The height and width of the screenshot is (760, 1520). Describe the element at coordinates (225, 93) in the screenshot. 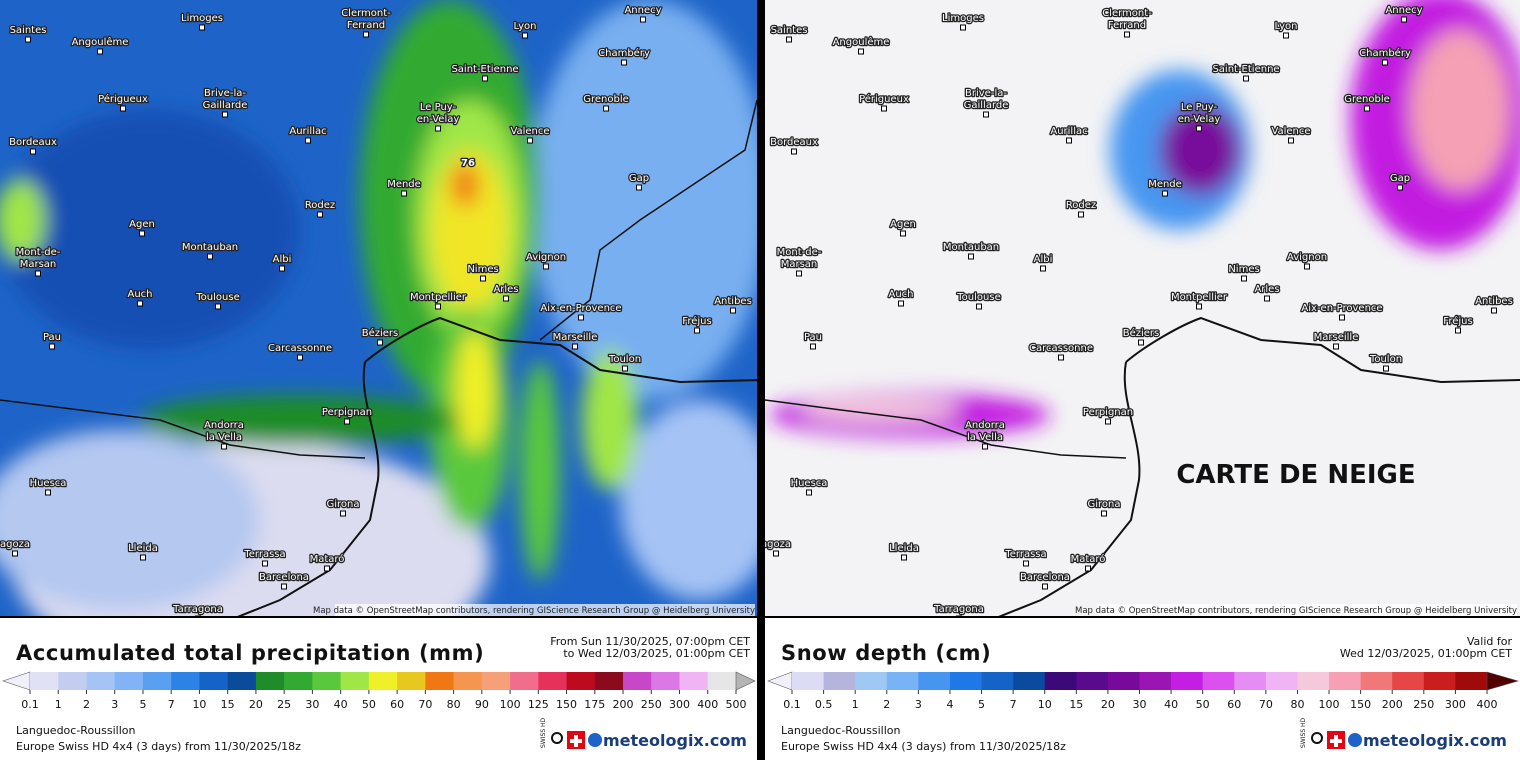

I see `city-label: Brive-la-` at that location.